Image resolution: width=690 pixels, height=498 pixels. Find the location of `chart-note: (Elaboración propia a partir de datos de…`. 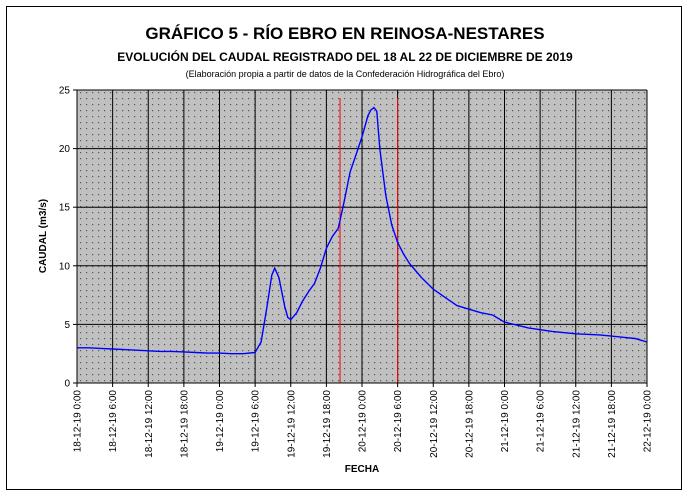

chart-note: (Elaboración propia a partir de datos de… is located at coordinates (345, 74).